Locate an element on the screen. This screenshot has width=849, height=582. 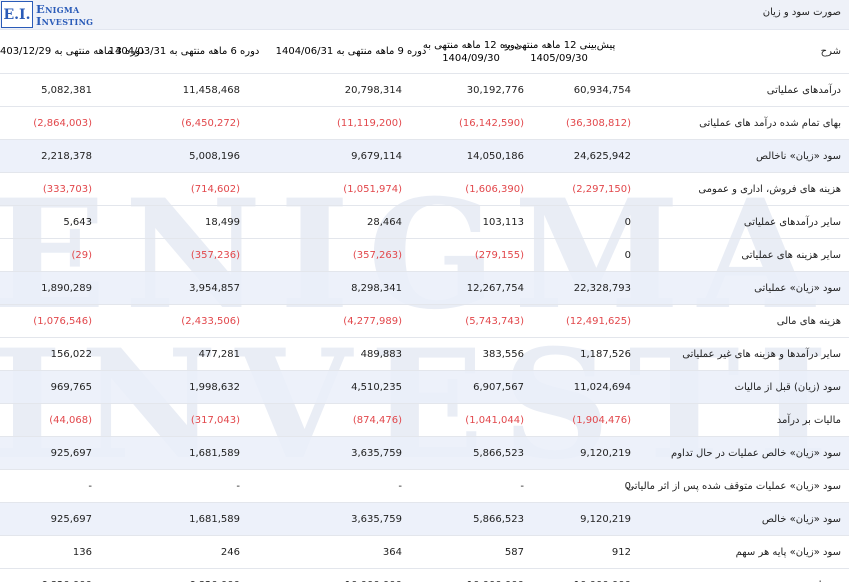
value-cell: (279,155) is located at coordinates (499, 255).